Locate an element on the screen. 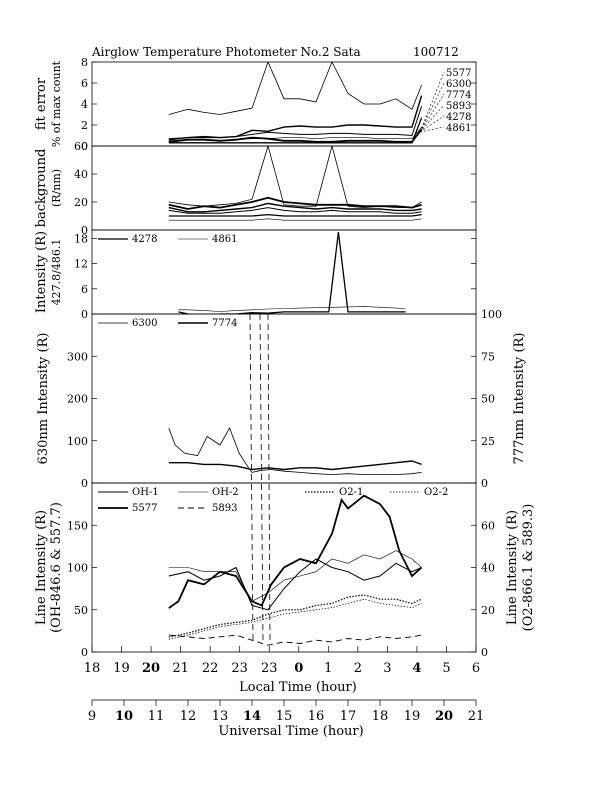 The width and height of the screenshot is (612, 792). panel-blue-lines: 0 6 12 18 Intensity (R) 427.8/486.1 is located at coordinates (255, 275).